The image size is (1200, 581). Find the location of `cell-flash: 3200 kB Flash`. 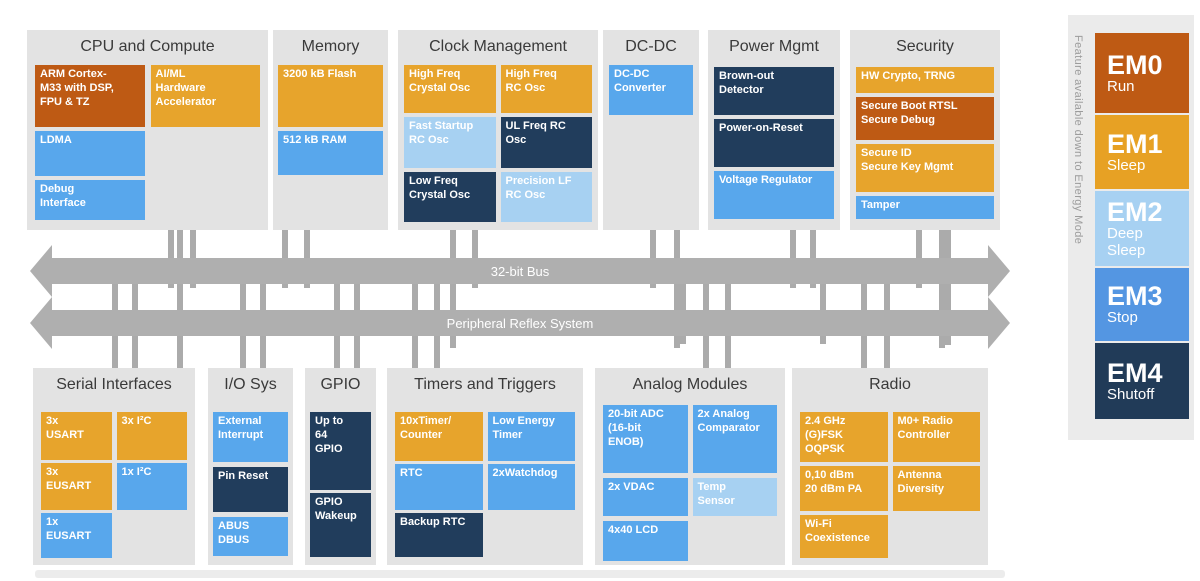

cell-flash: 3200 kB Flash is located at coordinates (330, 96).